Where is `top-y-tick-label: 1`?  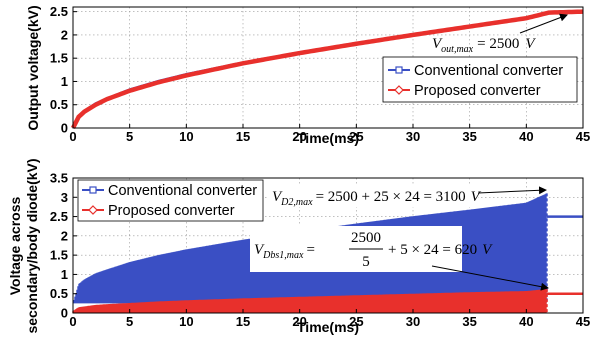 top-y-tick-label: 1 is located at coordinates (64, 81).